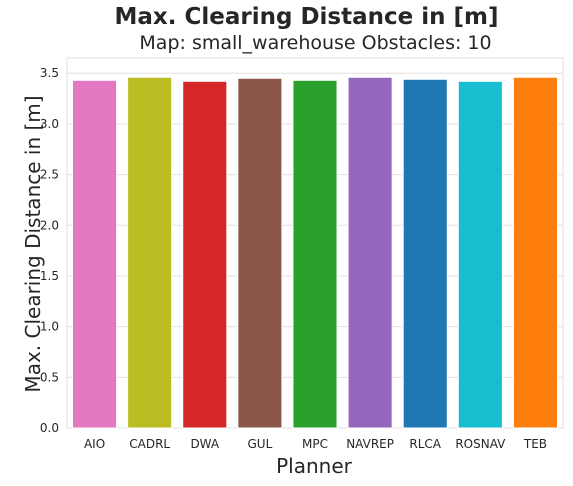  What do you see at coordinates (49, 175) in the screenshot?
I see `y-tick-label: 2.5` at bounding box center [49, 175].